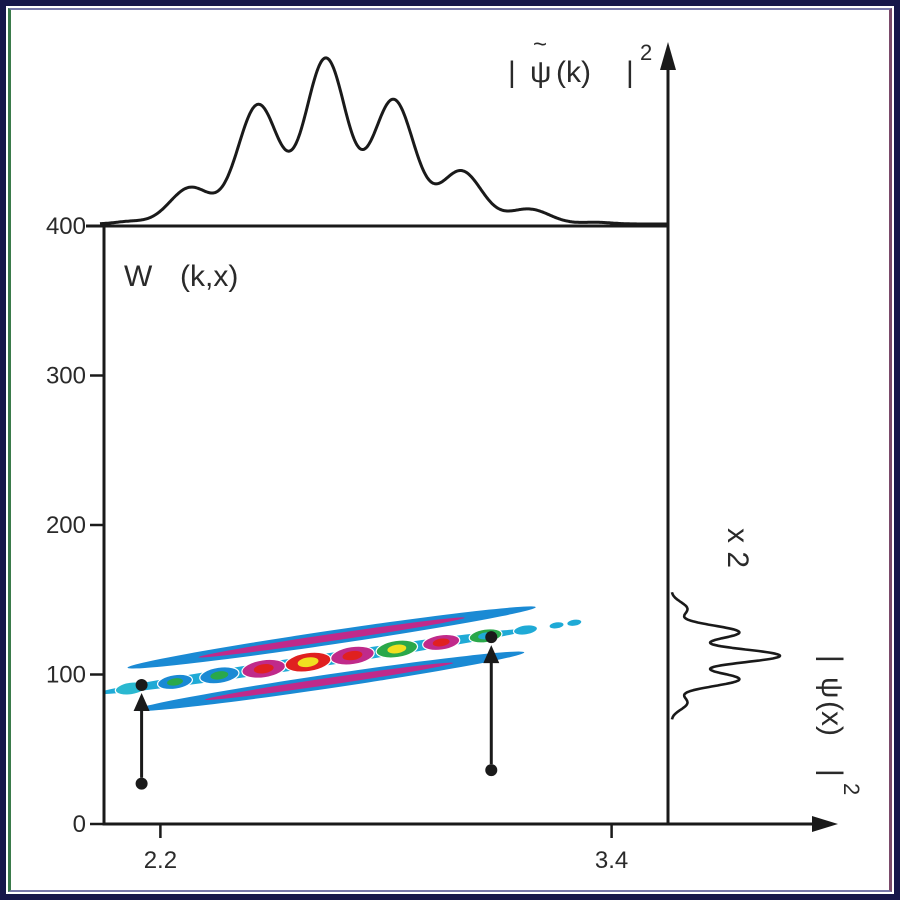 The width and height of the screenshot is (900, 900). What do you see at coordinates (66, 376) in the screenshot?
I see `y-tick-label-3: 300` at bounding box center [66, 376].